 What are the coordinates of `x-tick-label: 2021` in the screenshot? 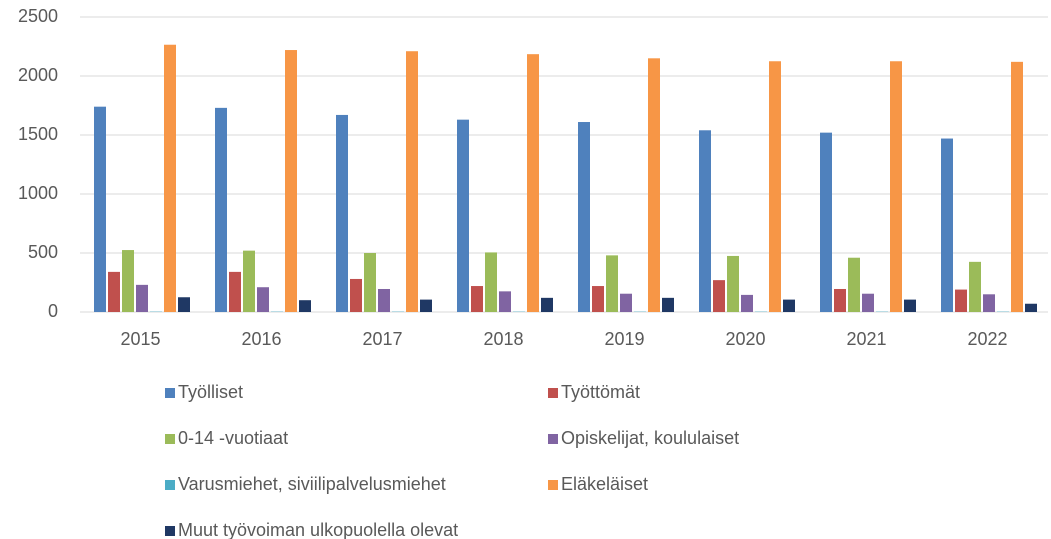 It's located at (866, 339).